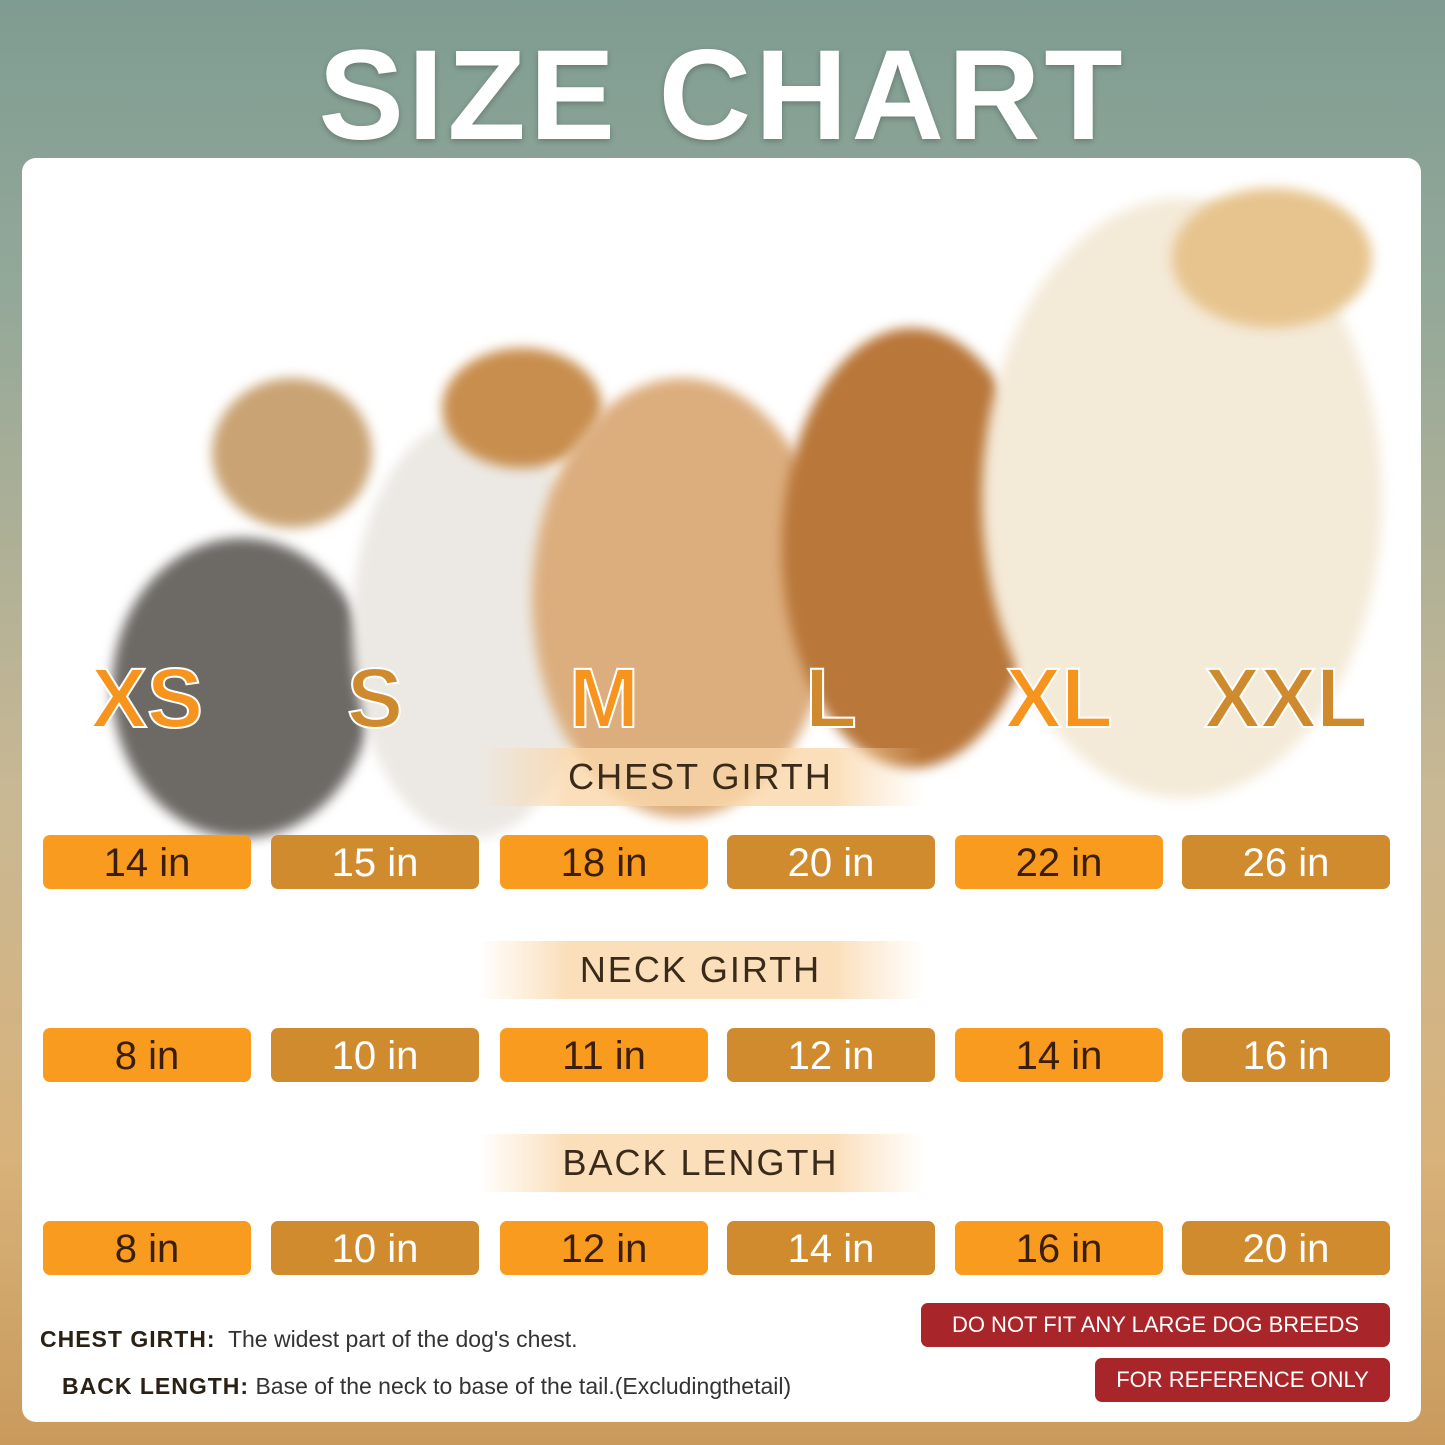  Describe the element at coordinates (1059, 862) in the screenshot. I see `size-value-cell: 22 in` at that location.